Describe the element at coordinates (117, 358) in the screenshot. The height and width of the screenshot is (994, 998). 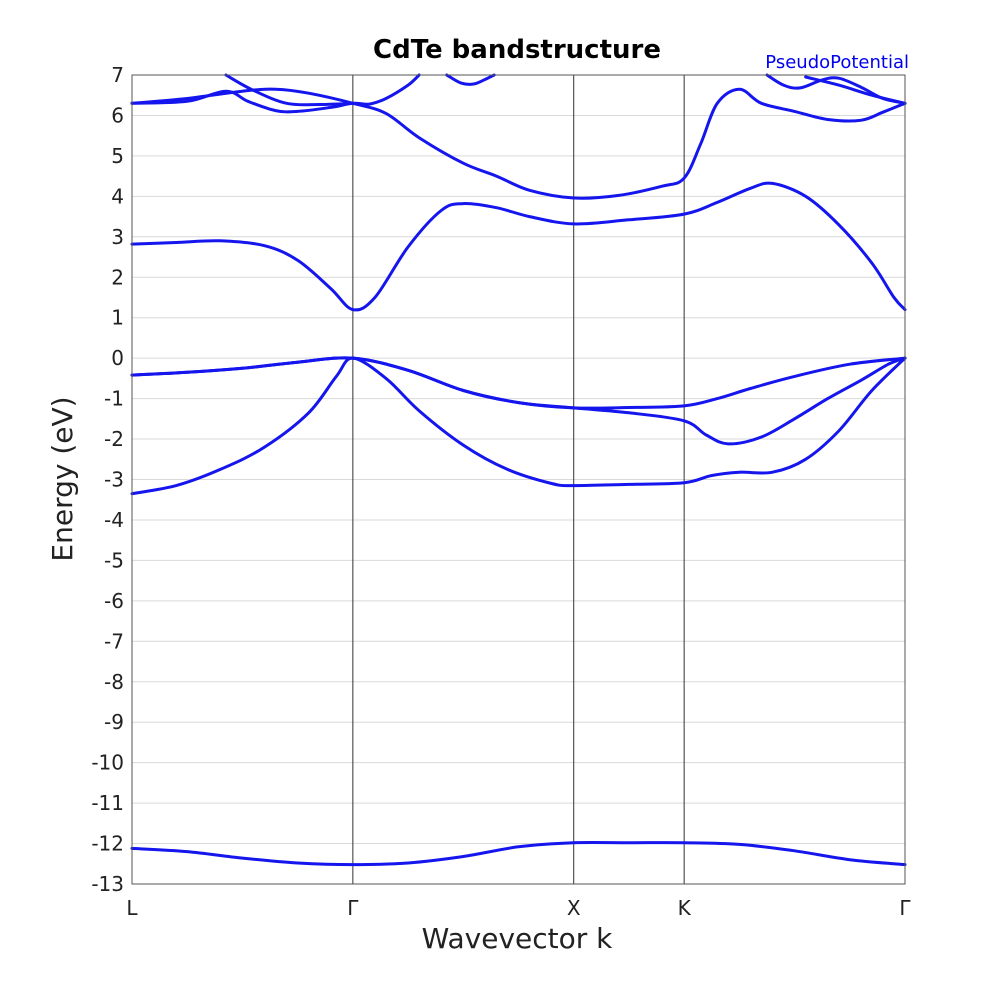
I see `y-tick-label: 0` at that location.